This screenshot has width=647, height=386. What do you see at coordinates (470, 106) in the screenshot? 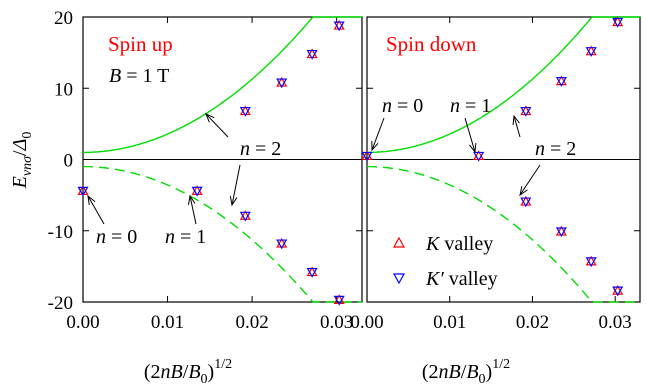
I see `label-n1-down: n = 1` at bounding box center [470, 106].